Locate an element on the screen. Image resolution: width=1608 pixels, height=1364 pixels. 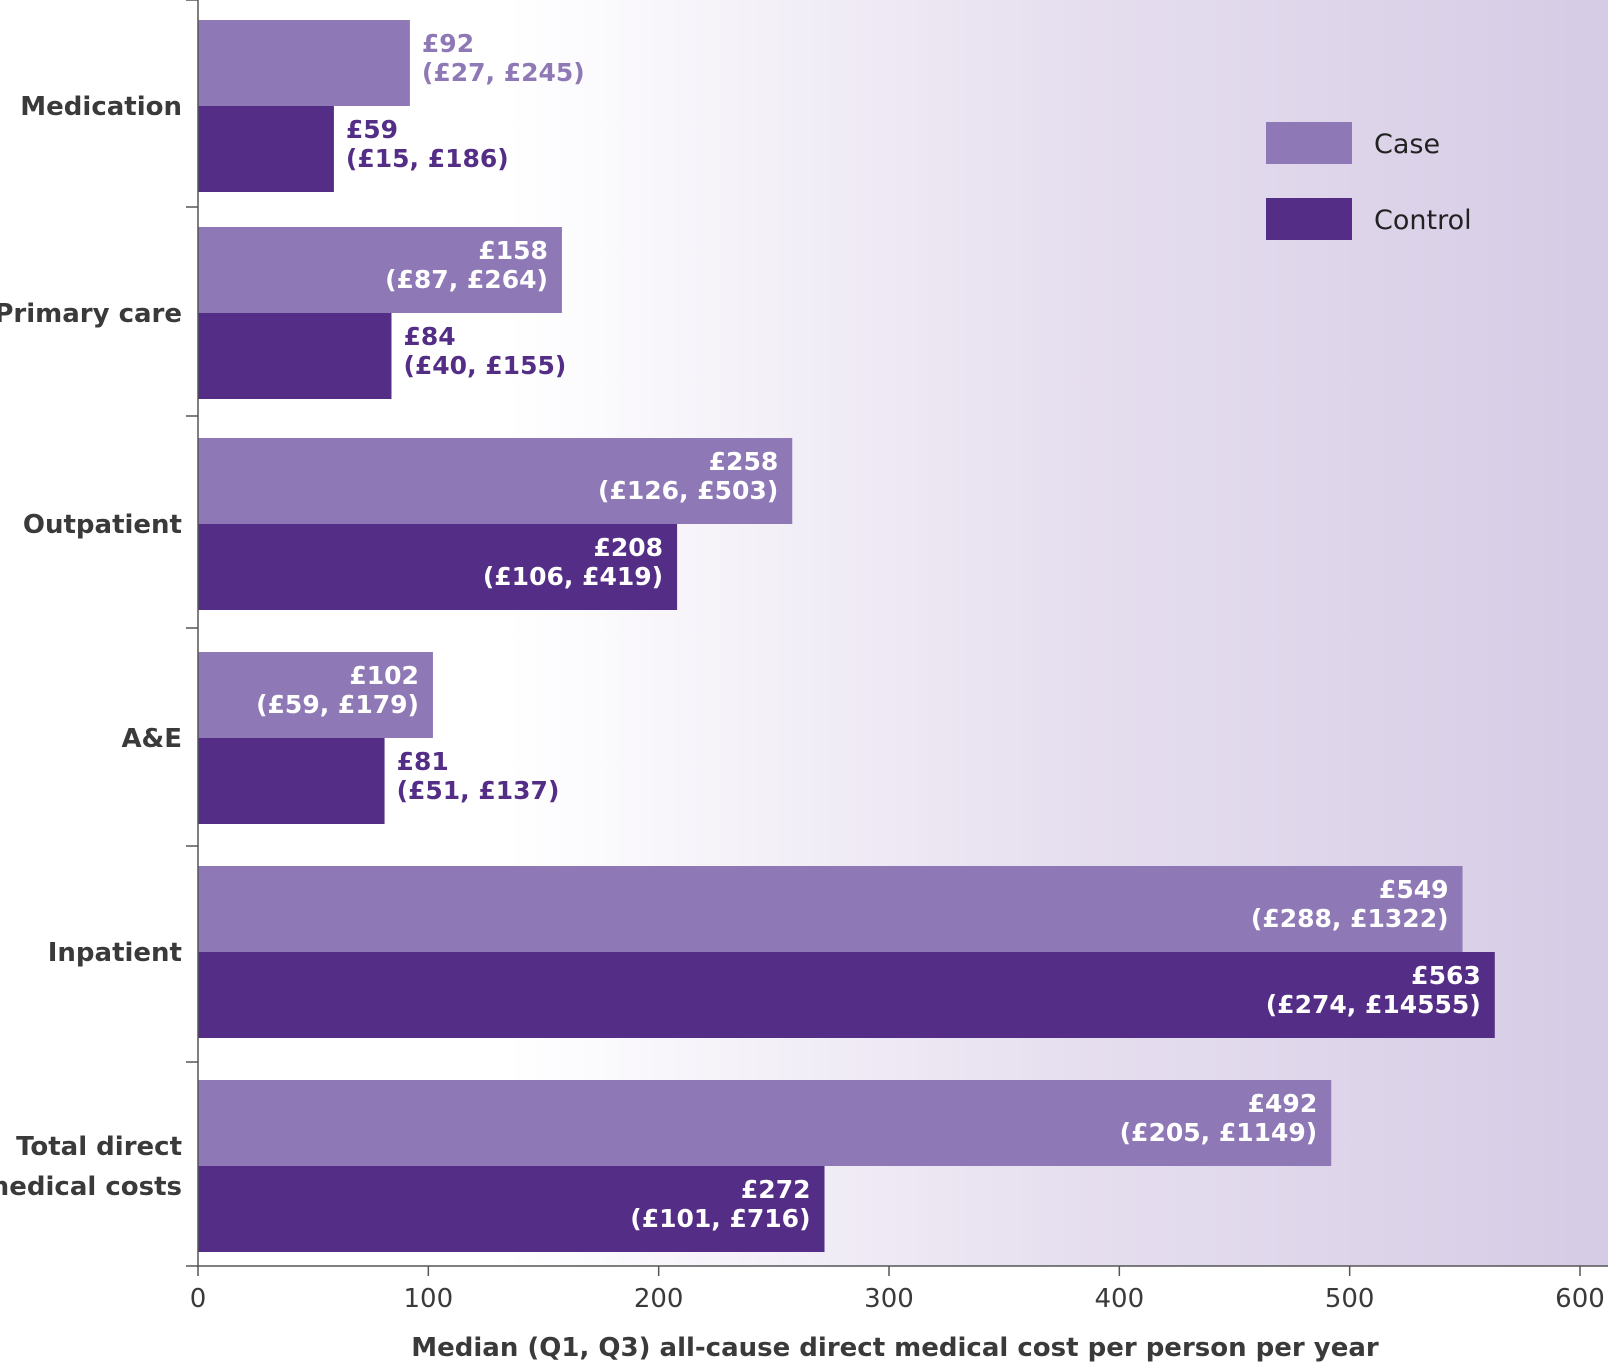
data-label: (£205, £1149) is located at coordinates (1219, 1132).